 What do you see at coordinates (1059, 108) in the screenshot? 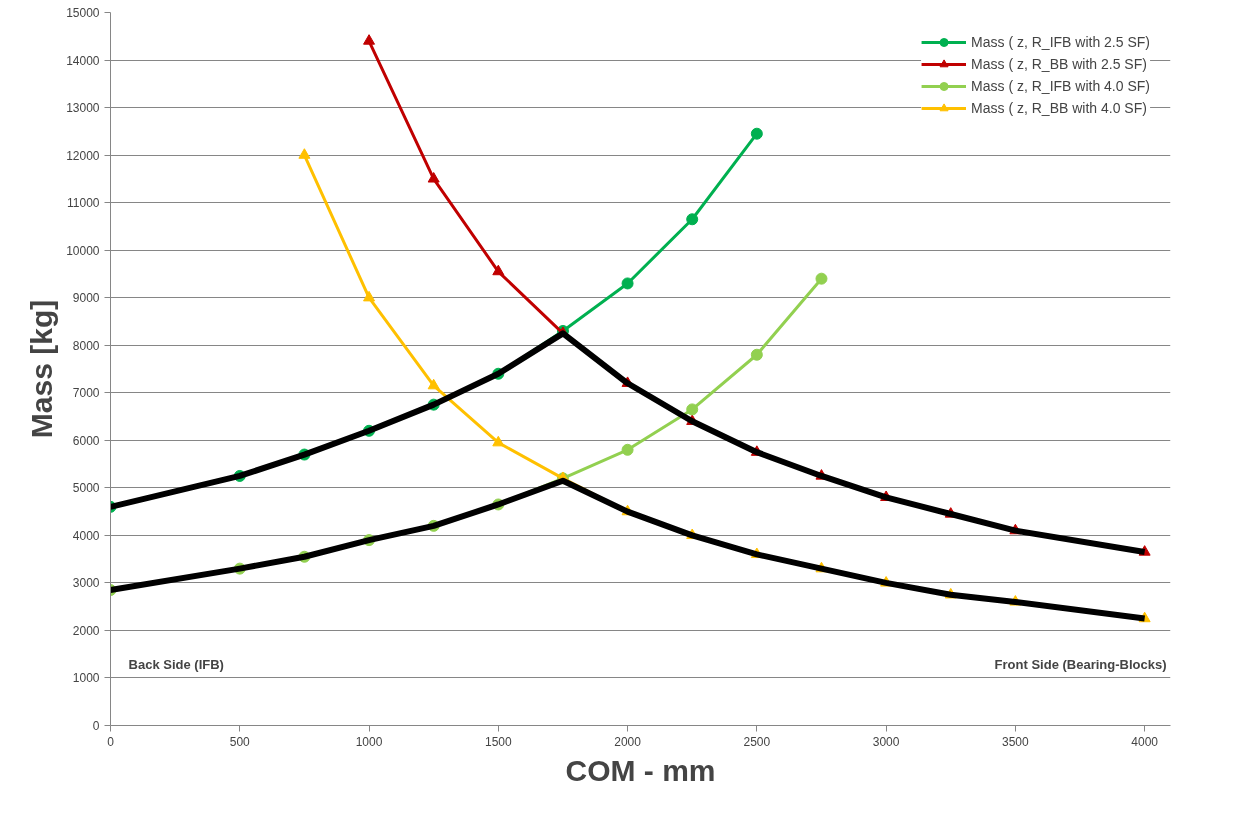
I see `legend-label: Mass ( z, R_BB with 4.0 SF)` at bounding box center [1059, 108].